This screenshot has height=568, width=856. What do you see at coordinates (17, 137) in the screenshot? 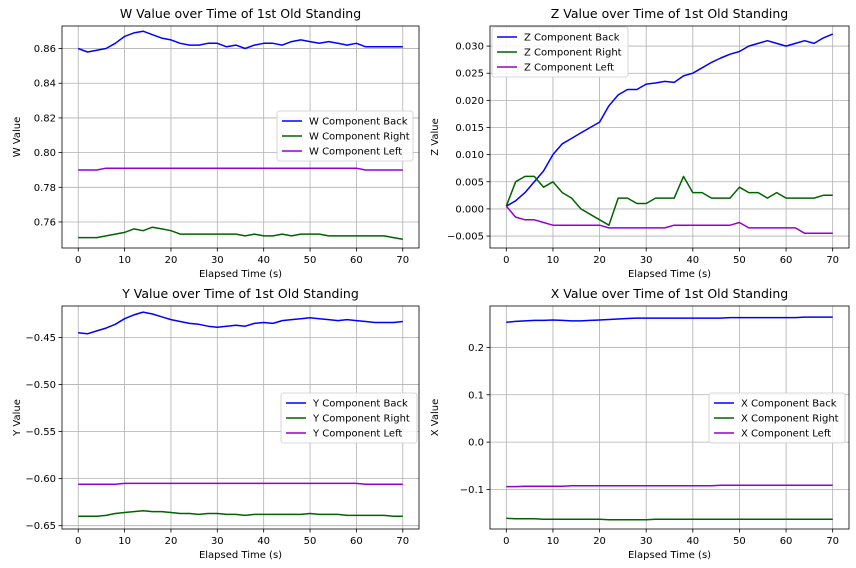
I see `y-axis-label: W Value` at bounding box center [17, 137].